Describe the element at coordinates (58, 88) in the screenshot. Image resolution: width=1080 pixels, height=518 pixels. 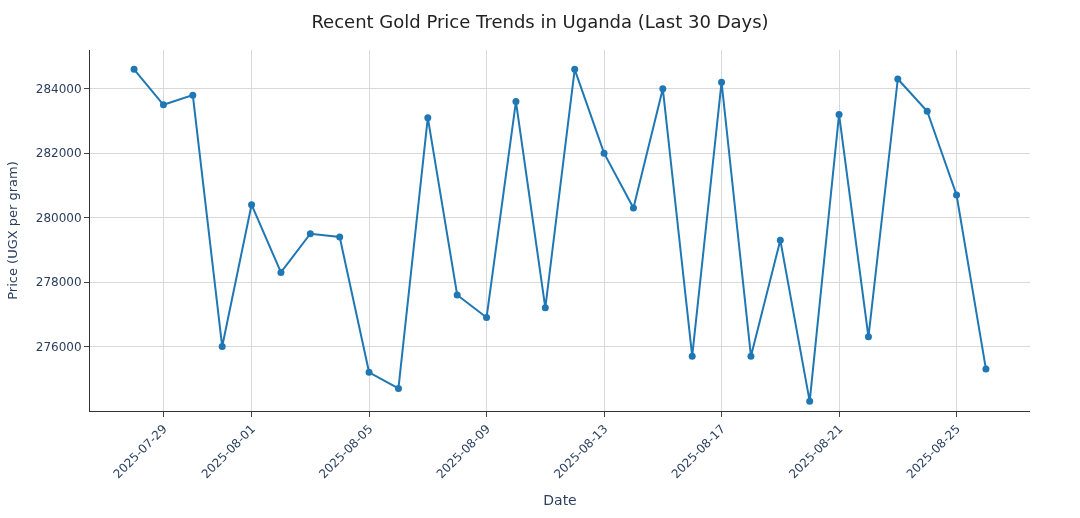
I see `y-tick-label: 284000` at that location.